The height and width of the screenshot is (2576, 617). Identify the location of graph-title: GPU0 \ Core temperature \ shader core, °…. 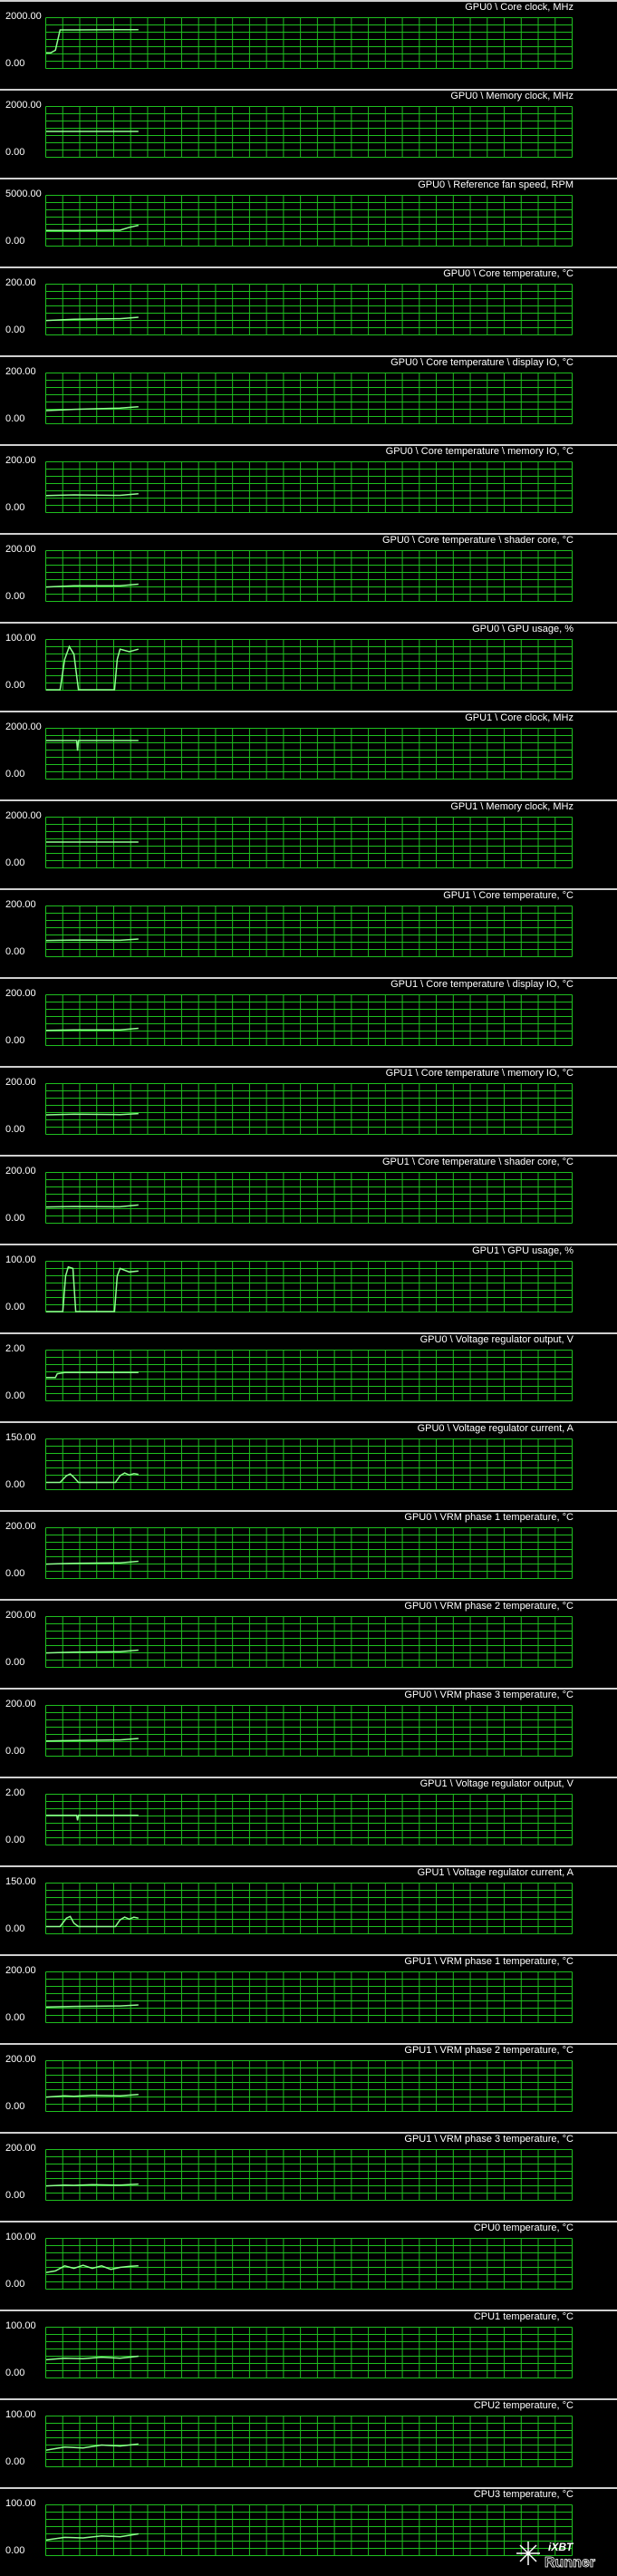
(478, 540).